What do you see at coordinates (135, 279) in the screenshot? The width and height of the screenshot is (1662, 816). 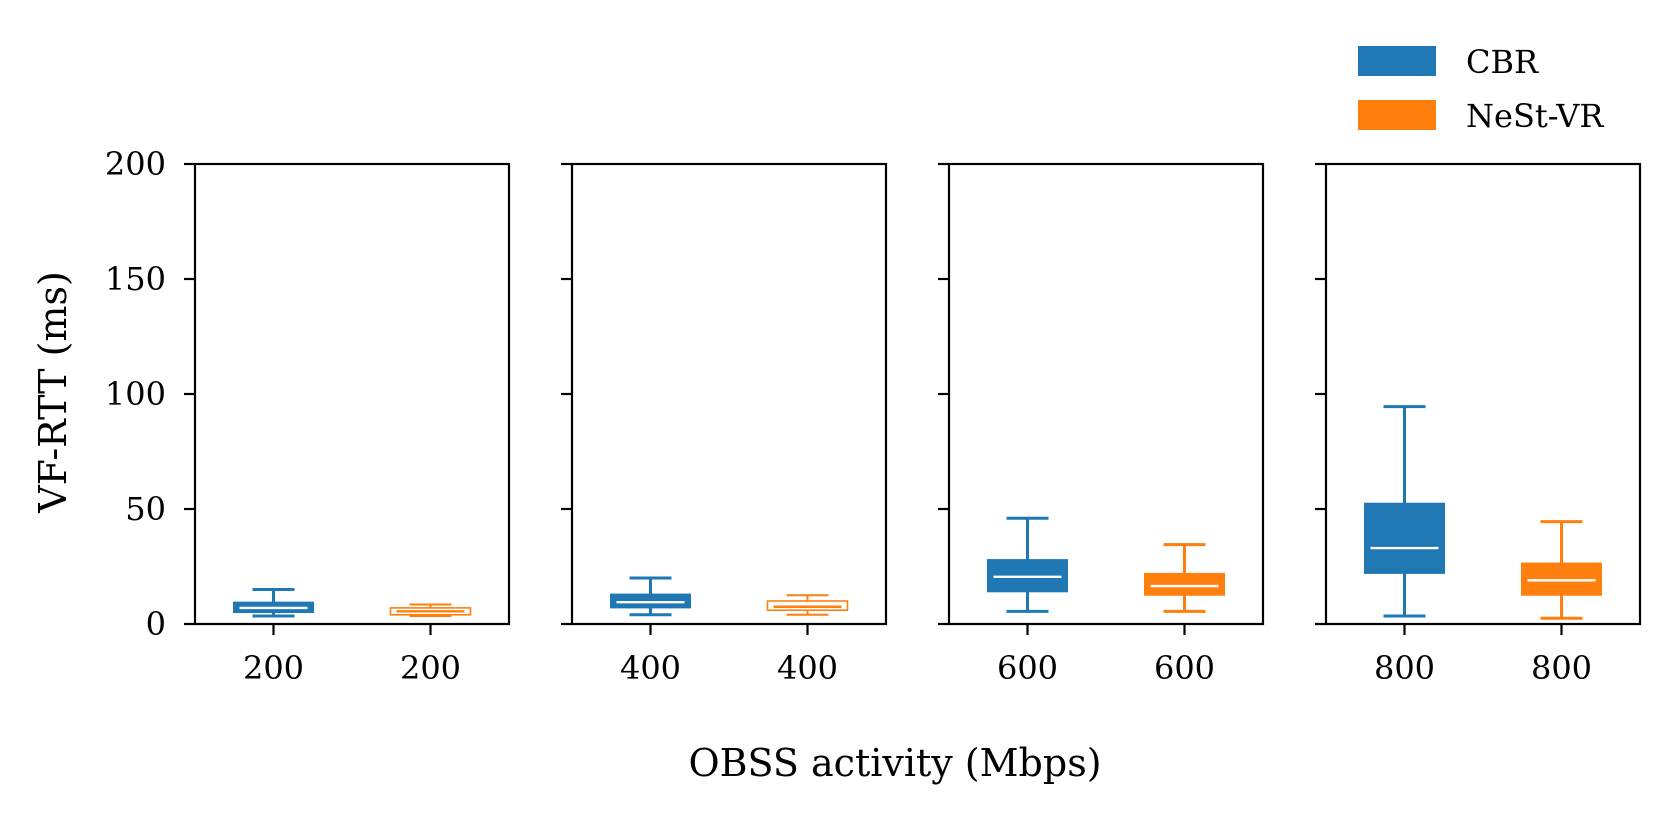 I see `y-tick-label: 150` at bounding box center [135, 279].